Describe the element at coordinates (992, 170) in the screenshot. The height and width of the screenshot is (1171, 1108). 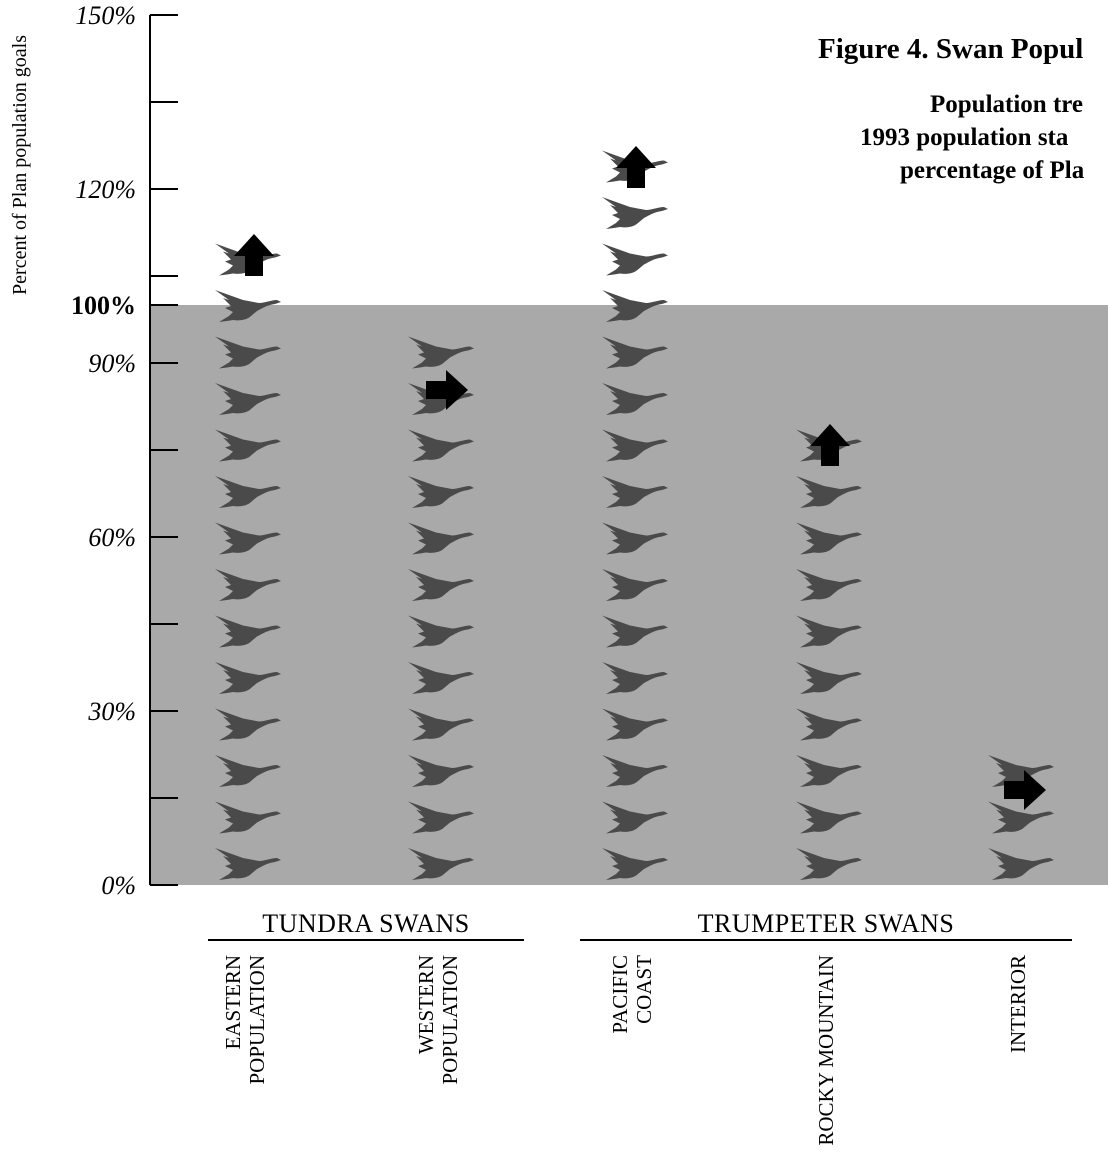
I see `chart-subtitle-line: percentage of Pla` at that location.